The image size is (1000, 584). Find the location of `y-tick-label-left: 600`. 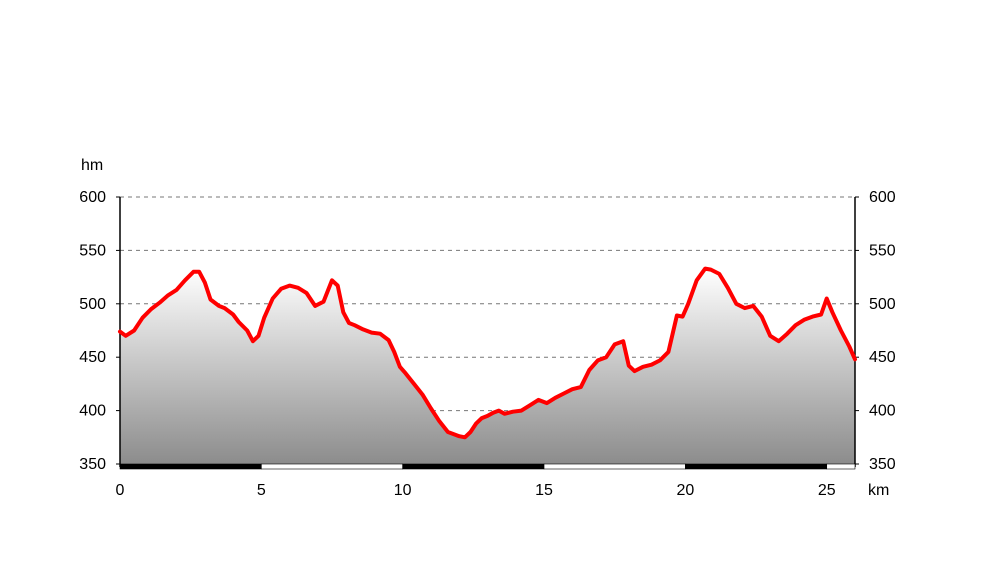

y-tick-label-left: 600 is located at coordinates (92, 197).